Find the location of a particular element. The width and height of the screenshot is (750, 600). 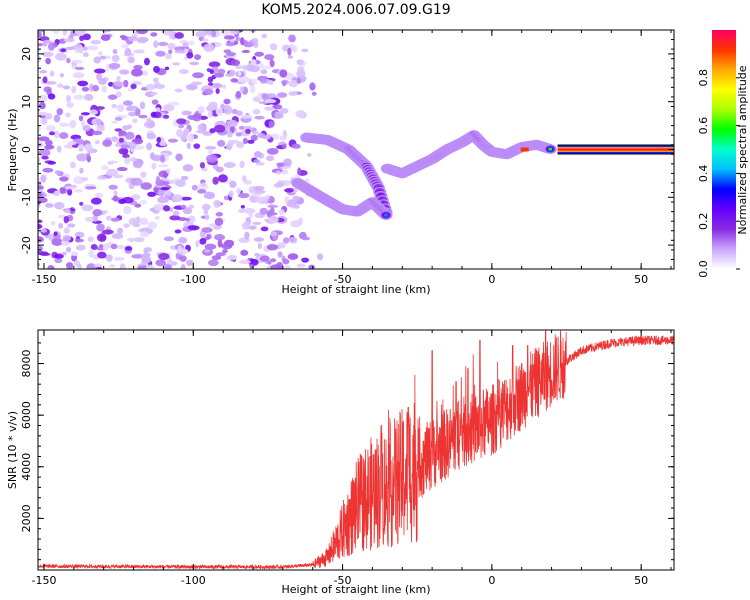

colorbar-tick-label: 0.0 is located at coordinates (703, 269).